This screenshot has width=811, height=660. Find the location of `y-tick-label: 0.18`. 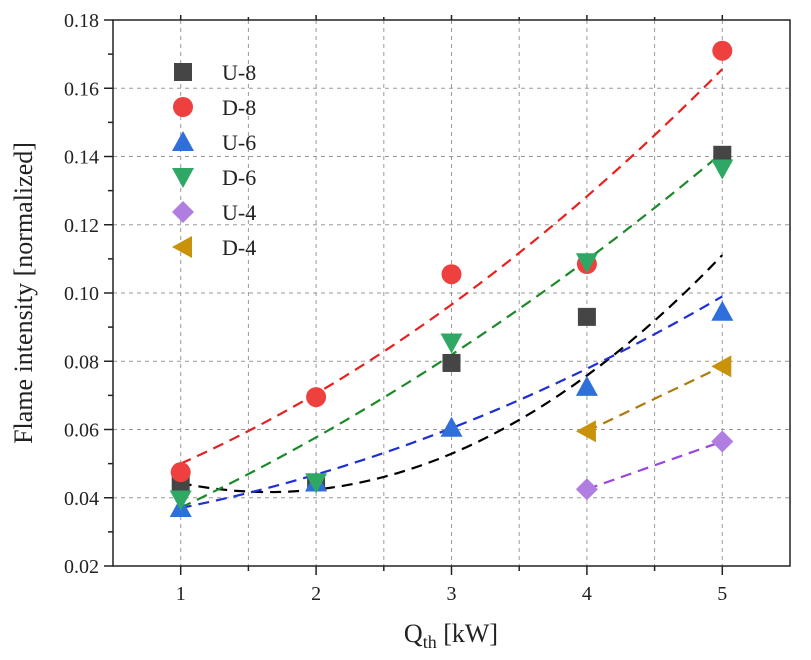

y-tick-label: 0.18 is located at coordinates (81, 21).